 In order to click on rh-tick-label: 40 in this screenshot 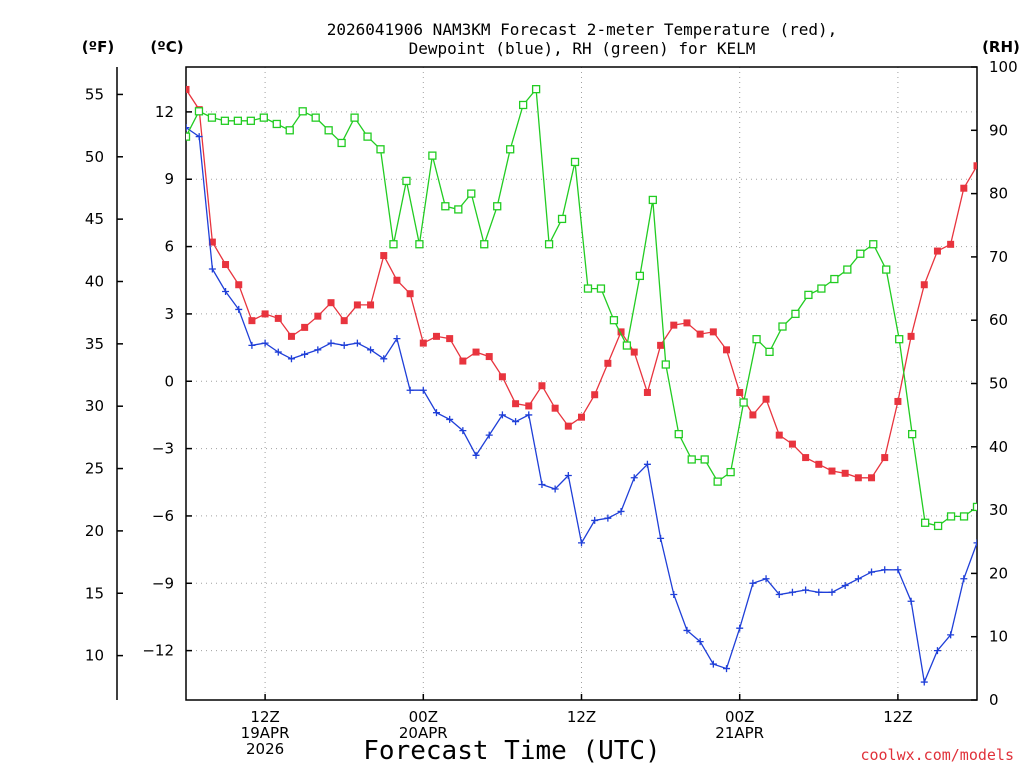, I will do `click(998, 447)`.